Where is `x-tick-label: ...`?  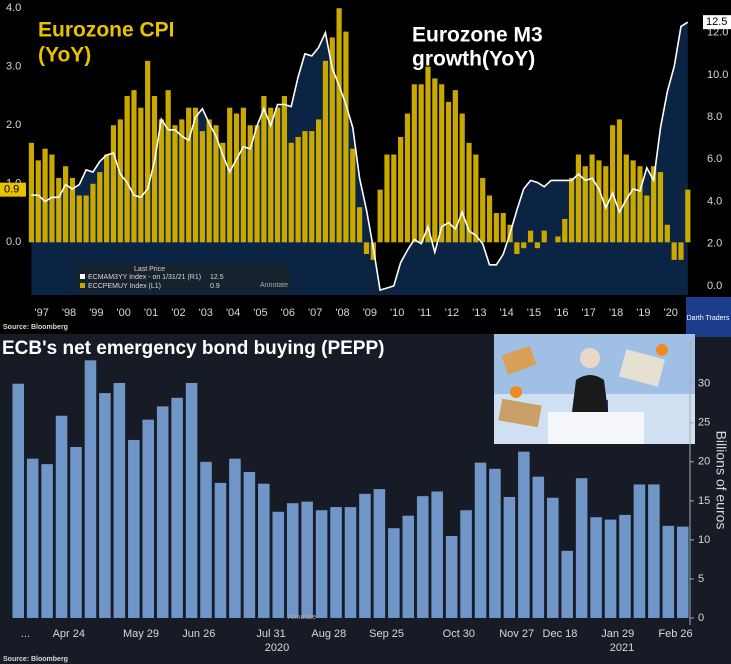
x-tick-label: ... is located at coordinates (25, 634).